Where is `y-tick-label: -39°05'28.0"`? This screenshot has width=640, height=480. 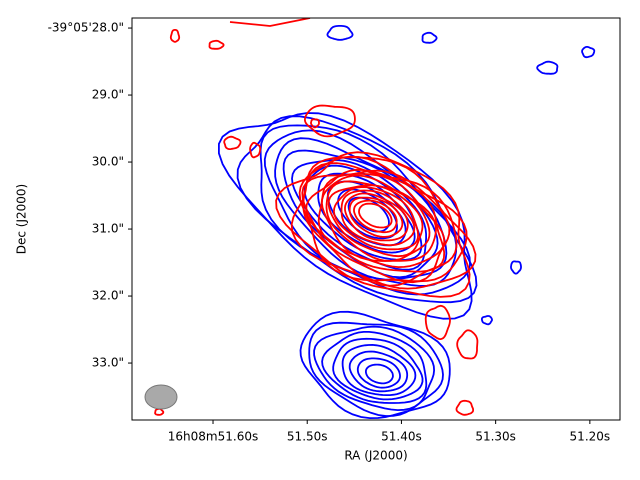 y-tick-label: -39°05'28.0" is located at coordinates (86, 28).